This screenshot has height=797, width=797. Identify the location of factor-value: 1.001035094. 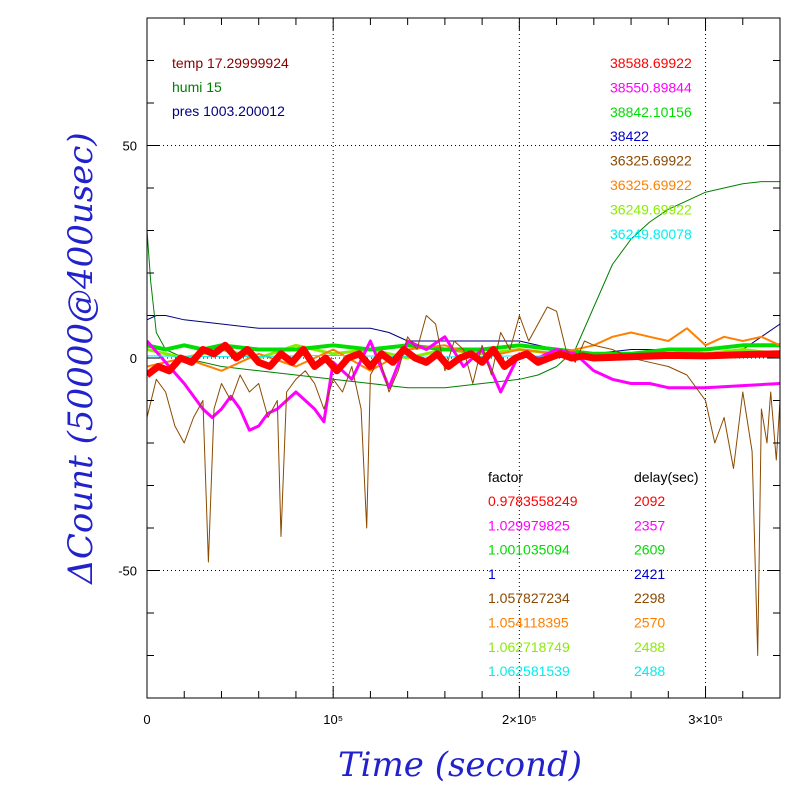
(529, 550).